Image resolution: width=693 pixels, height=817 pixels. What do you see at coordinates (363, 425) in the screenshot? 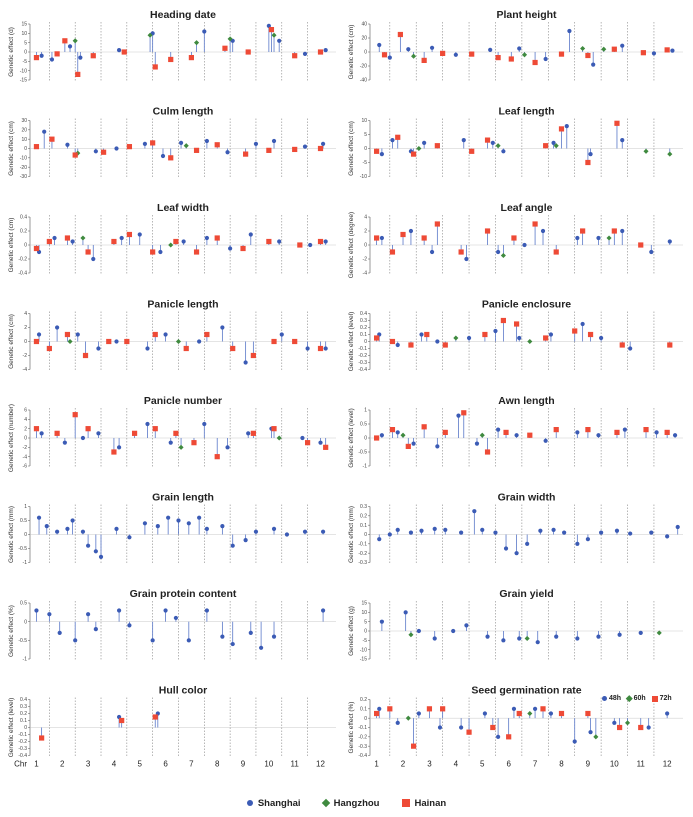
I see `y-tick-label: 0.5` at bounding box center [363, 425].